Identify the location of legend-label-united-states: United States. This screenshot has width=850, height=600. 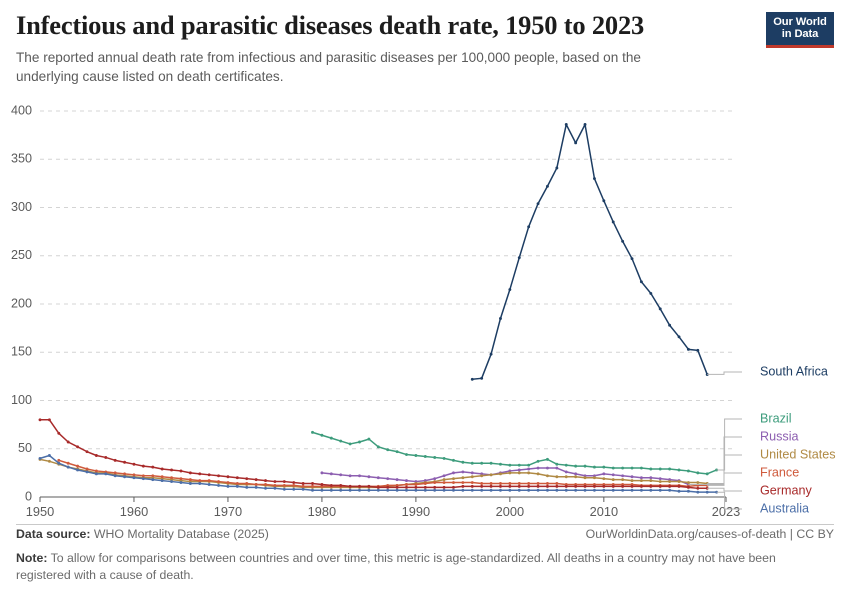
(798, 454).